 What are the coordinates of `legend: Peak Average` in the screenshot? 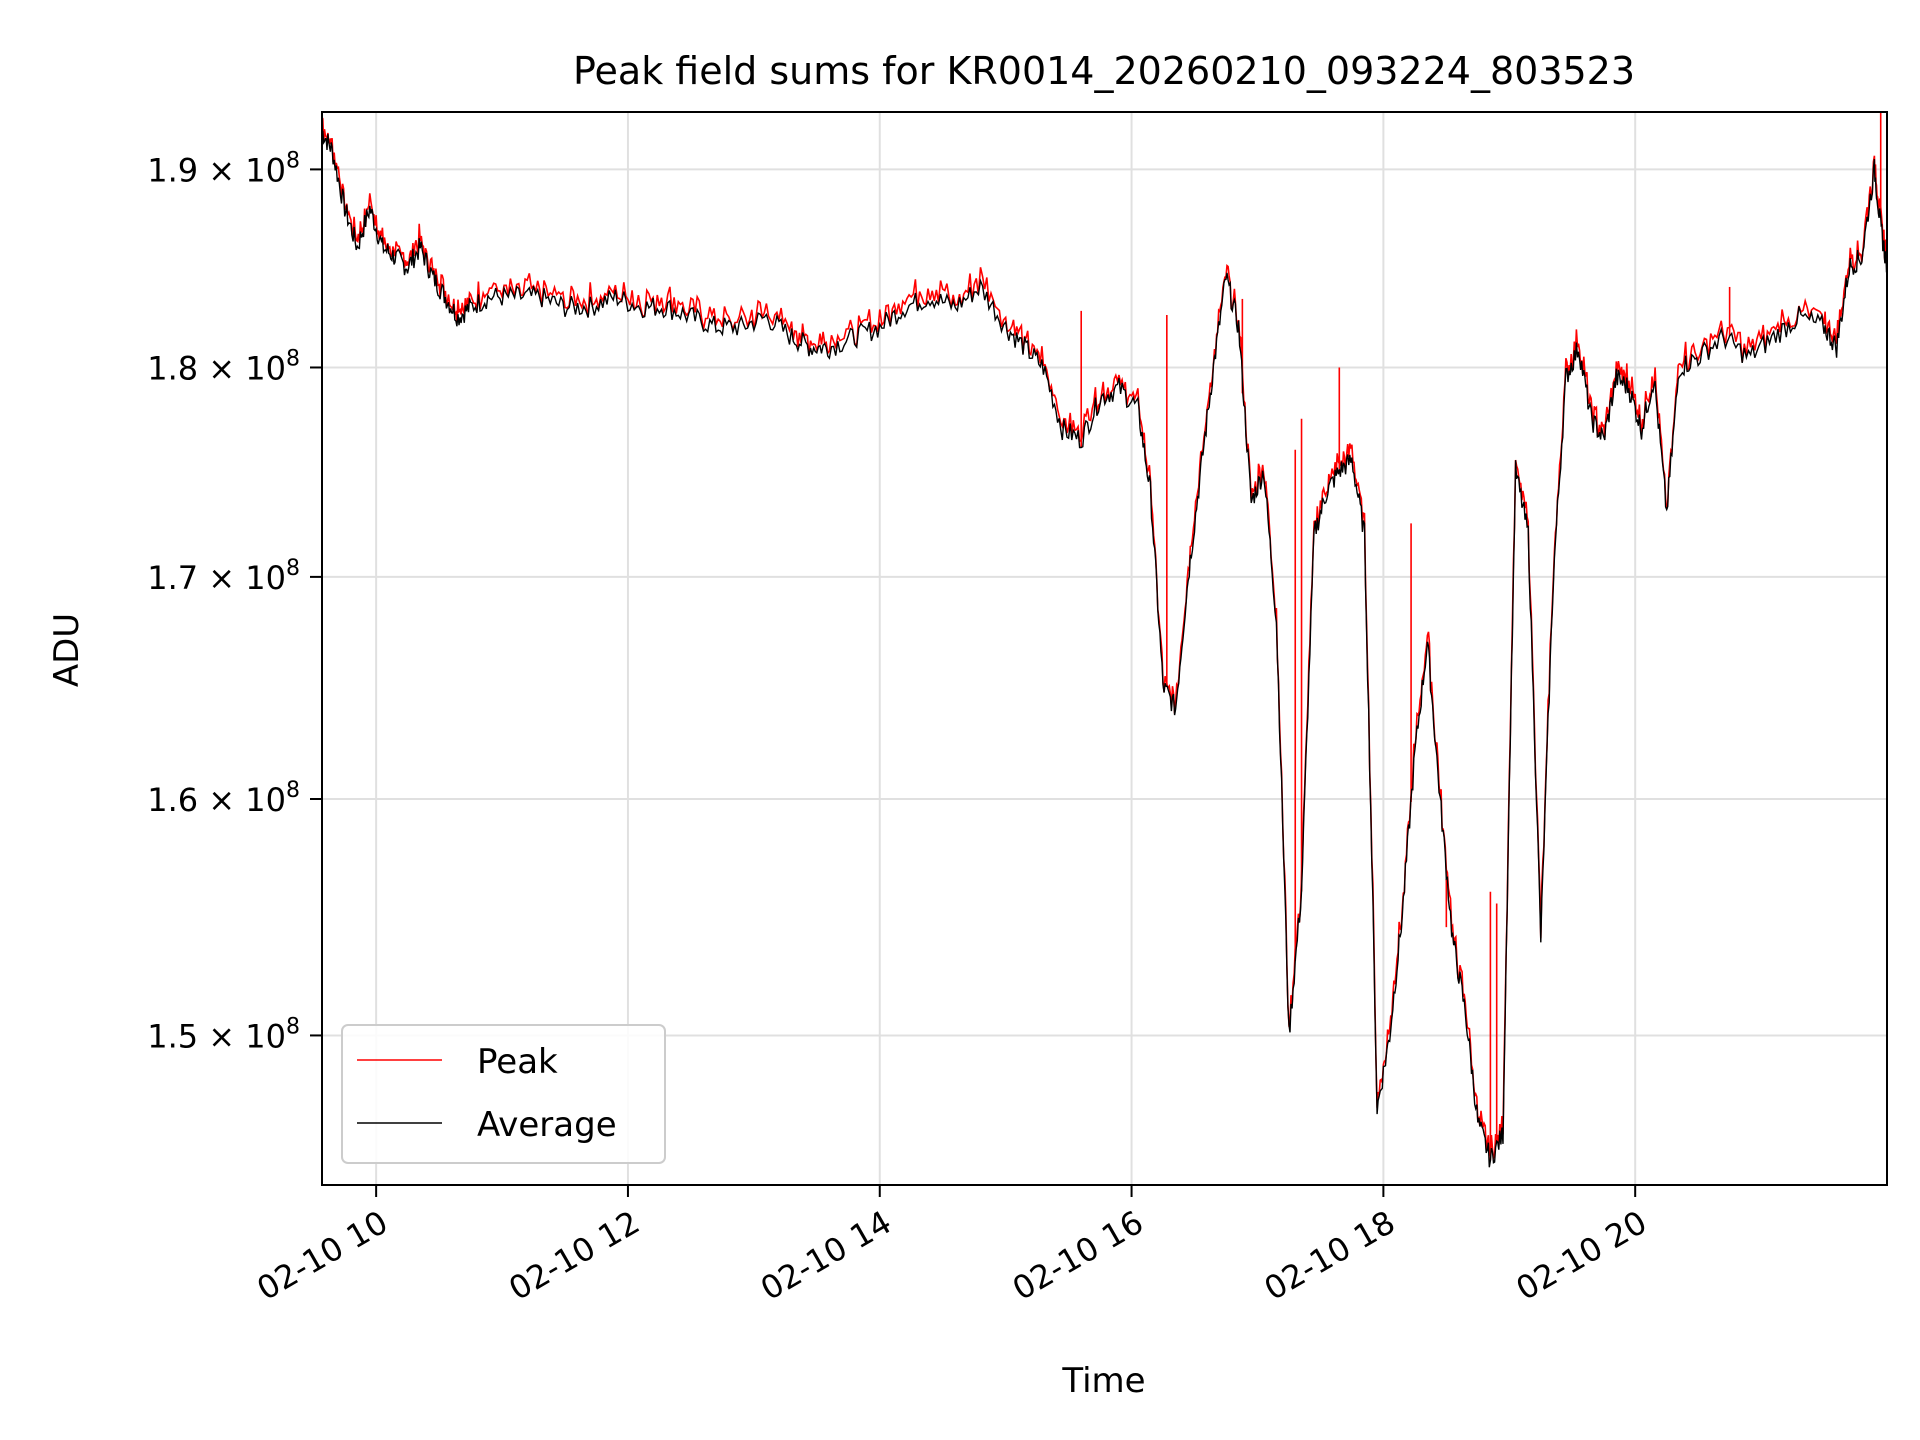 It's located at (503, 1094).